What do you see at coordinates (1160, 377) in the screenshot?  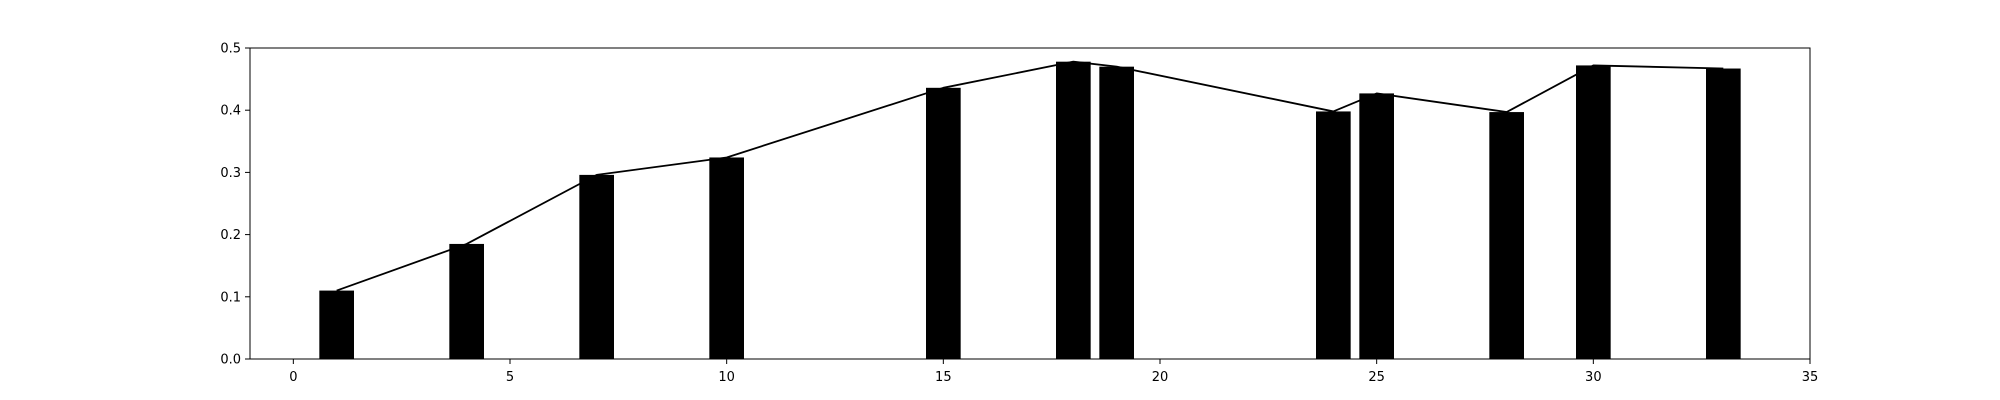 I see `x-tick-label: 20` at bounding box center [1160, 377].